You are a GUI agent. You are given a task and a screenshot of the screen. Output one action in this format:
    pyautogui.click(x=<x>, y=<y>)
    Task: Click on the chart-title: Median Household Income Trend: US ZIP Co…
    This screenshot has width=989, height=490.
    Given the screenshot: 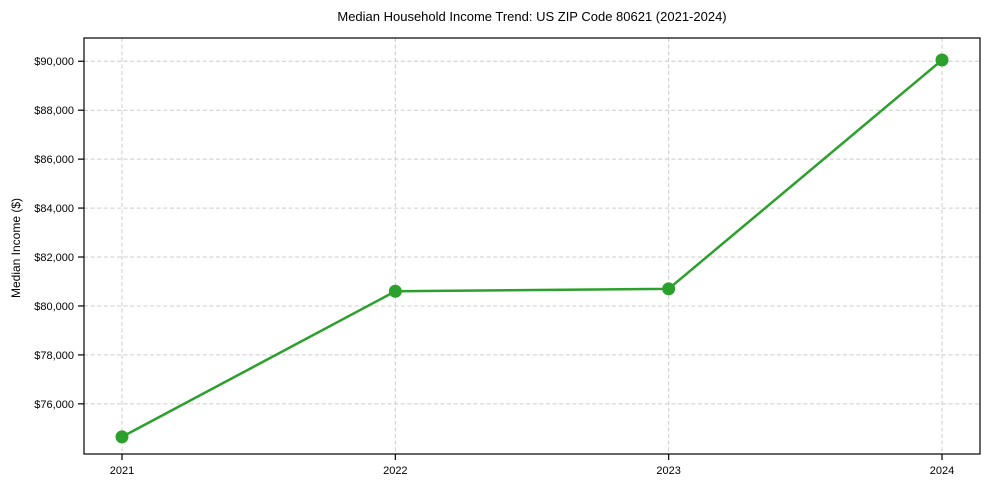 What is the action you would take?
    pyautogui.click(x=532, y=16)
    